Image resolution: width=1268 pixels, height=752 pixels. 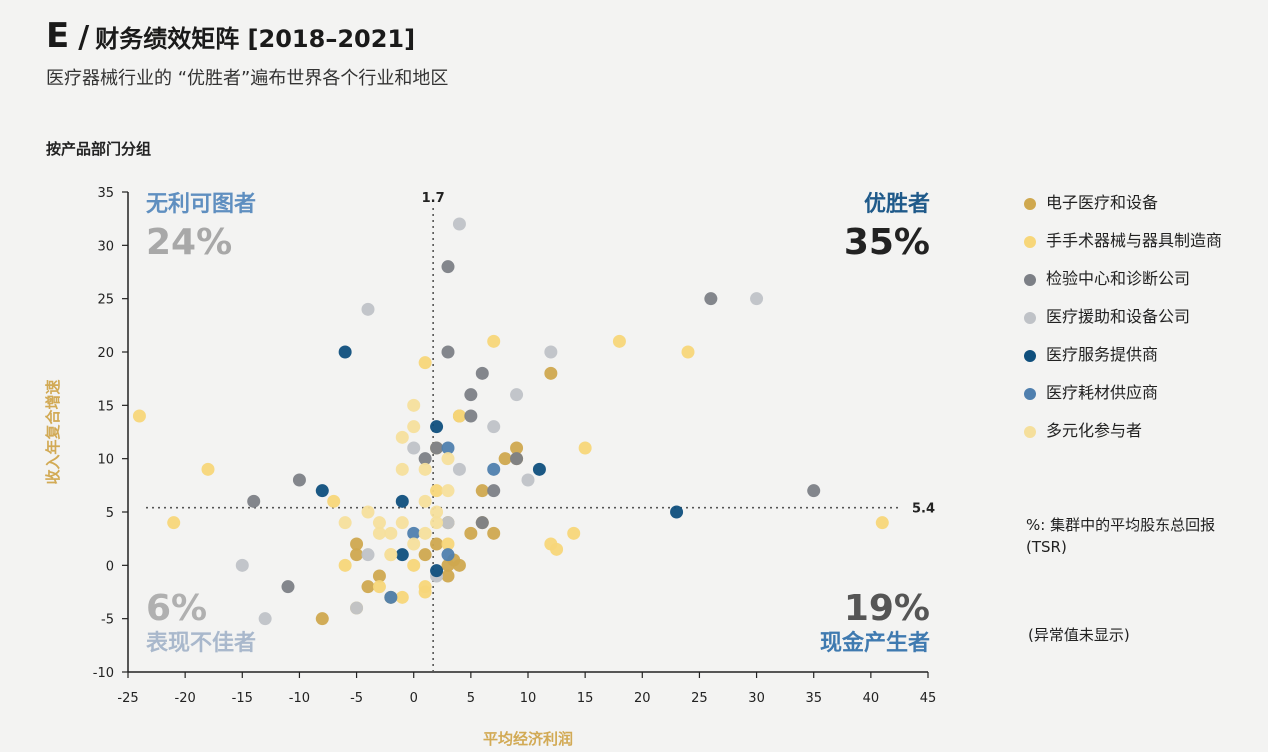 What do you see at coordinates (299, 698) in the screenshot?
I see `x-tick-label: -10` at bounding box center [299, 698].